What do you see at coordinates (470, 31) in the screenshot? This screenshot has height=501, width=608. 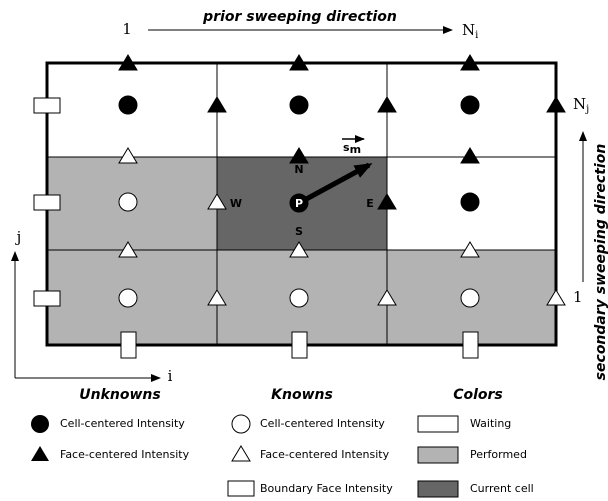 I see `end-i: Ni` at bounding box center [470, 31].